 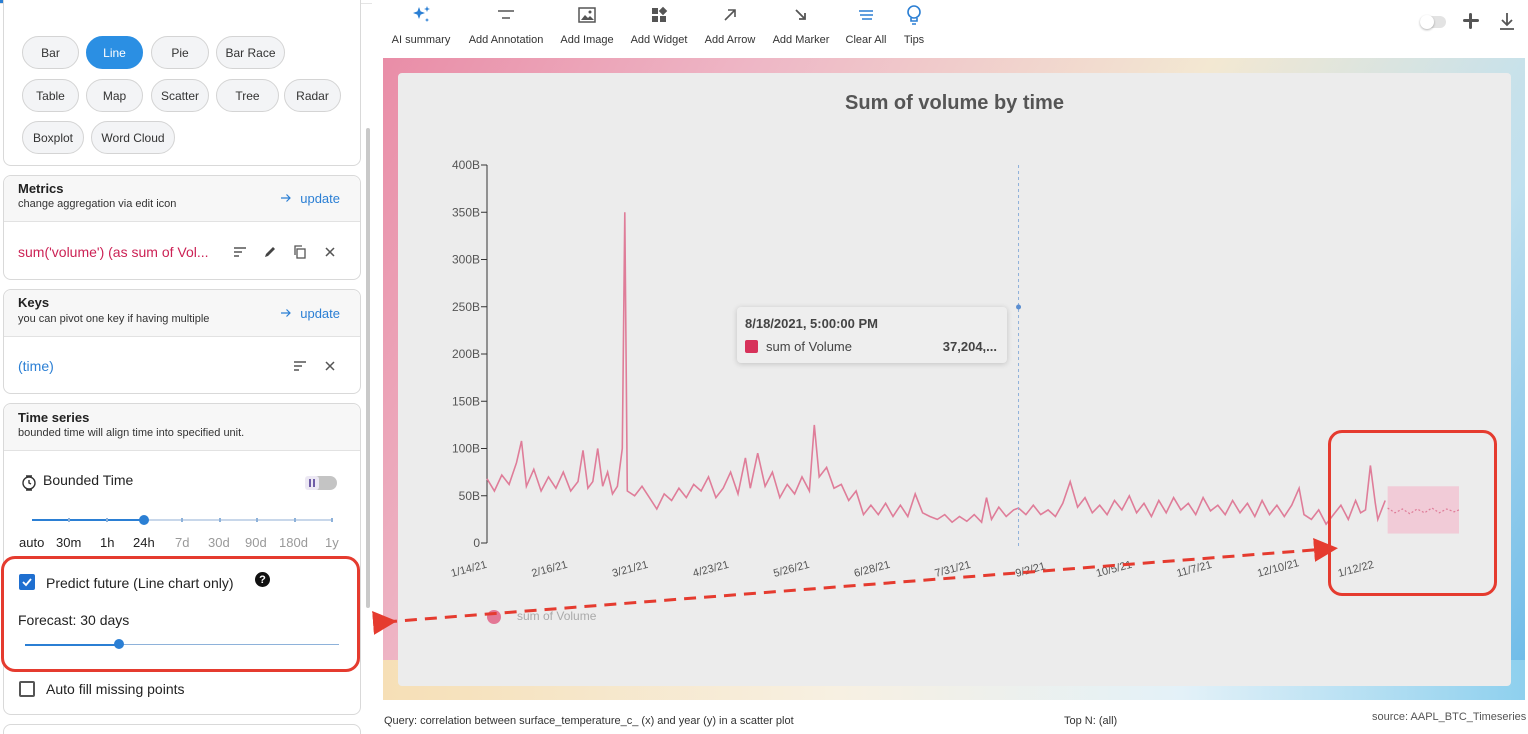 I want to click on predict-highlight-box, so click(x=180, y=614).